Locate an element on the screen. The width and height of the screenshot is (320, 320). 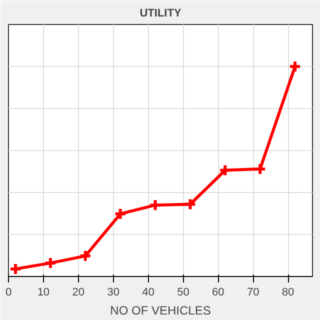
chart-title: UTILITY is located at coordinates (161, 14).